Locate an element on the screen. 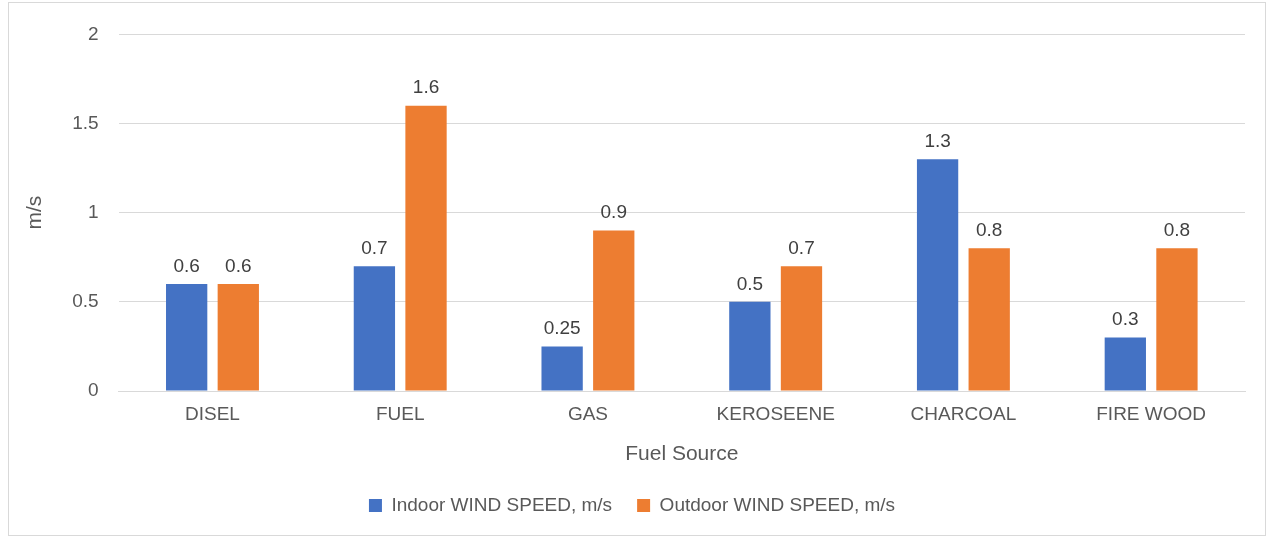 The image size is (1271, 538). x-tick-label: DISEL is located at coordinates (212, 413).